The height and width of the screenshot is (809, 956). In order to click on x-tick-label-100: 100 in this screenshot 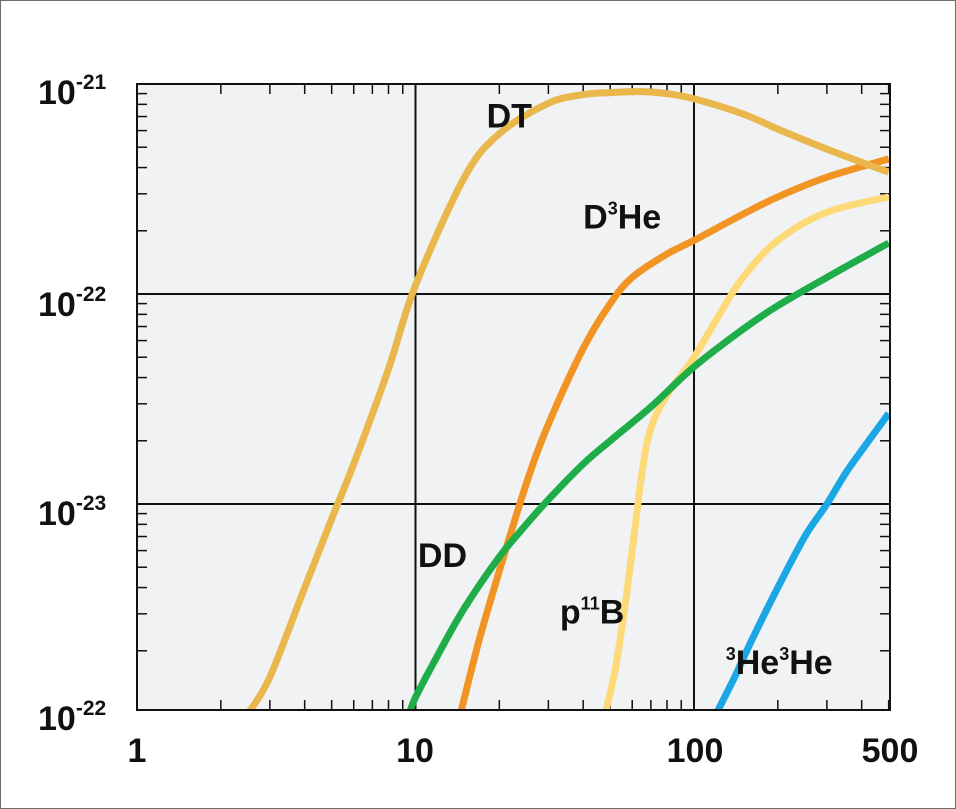, I will do `click(695, 751)`.